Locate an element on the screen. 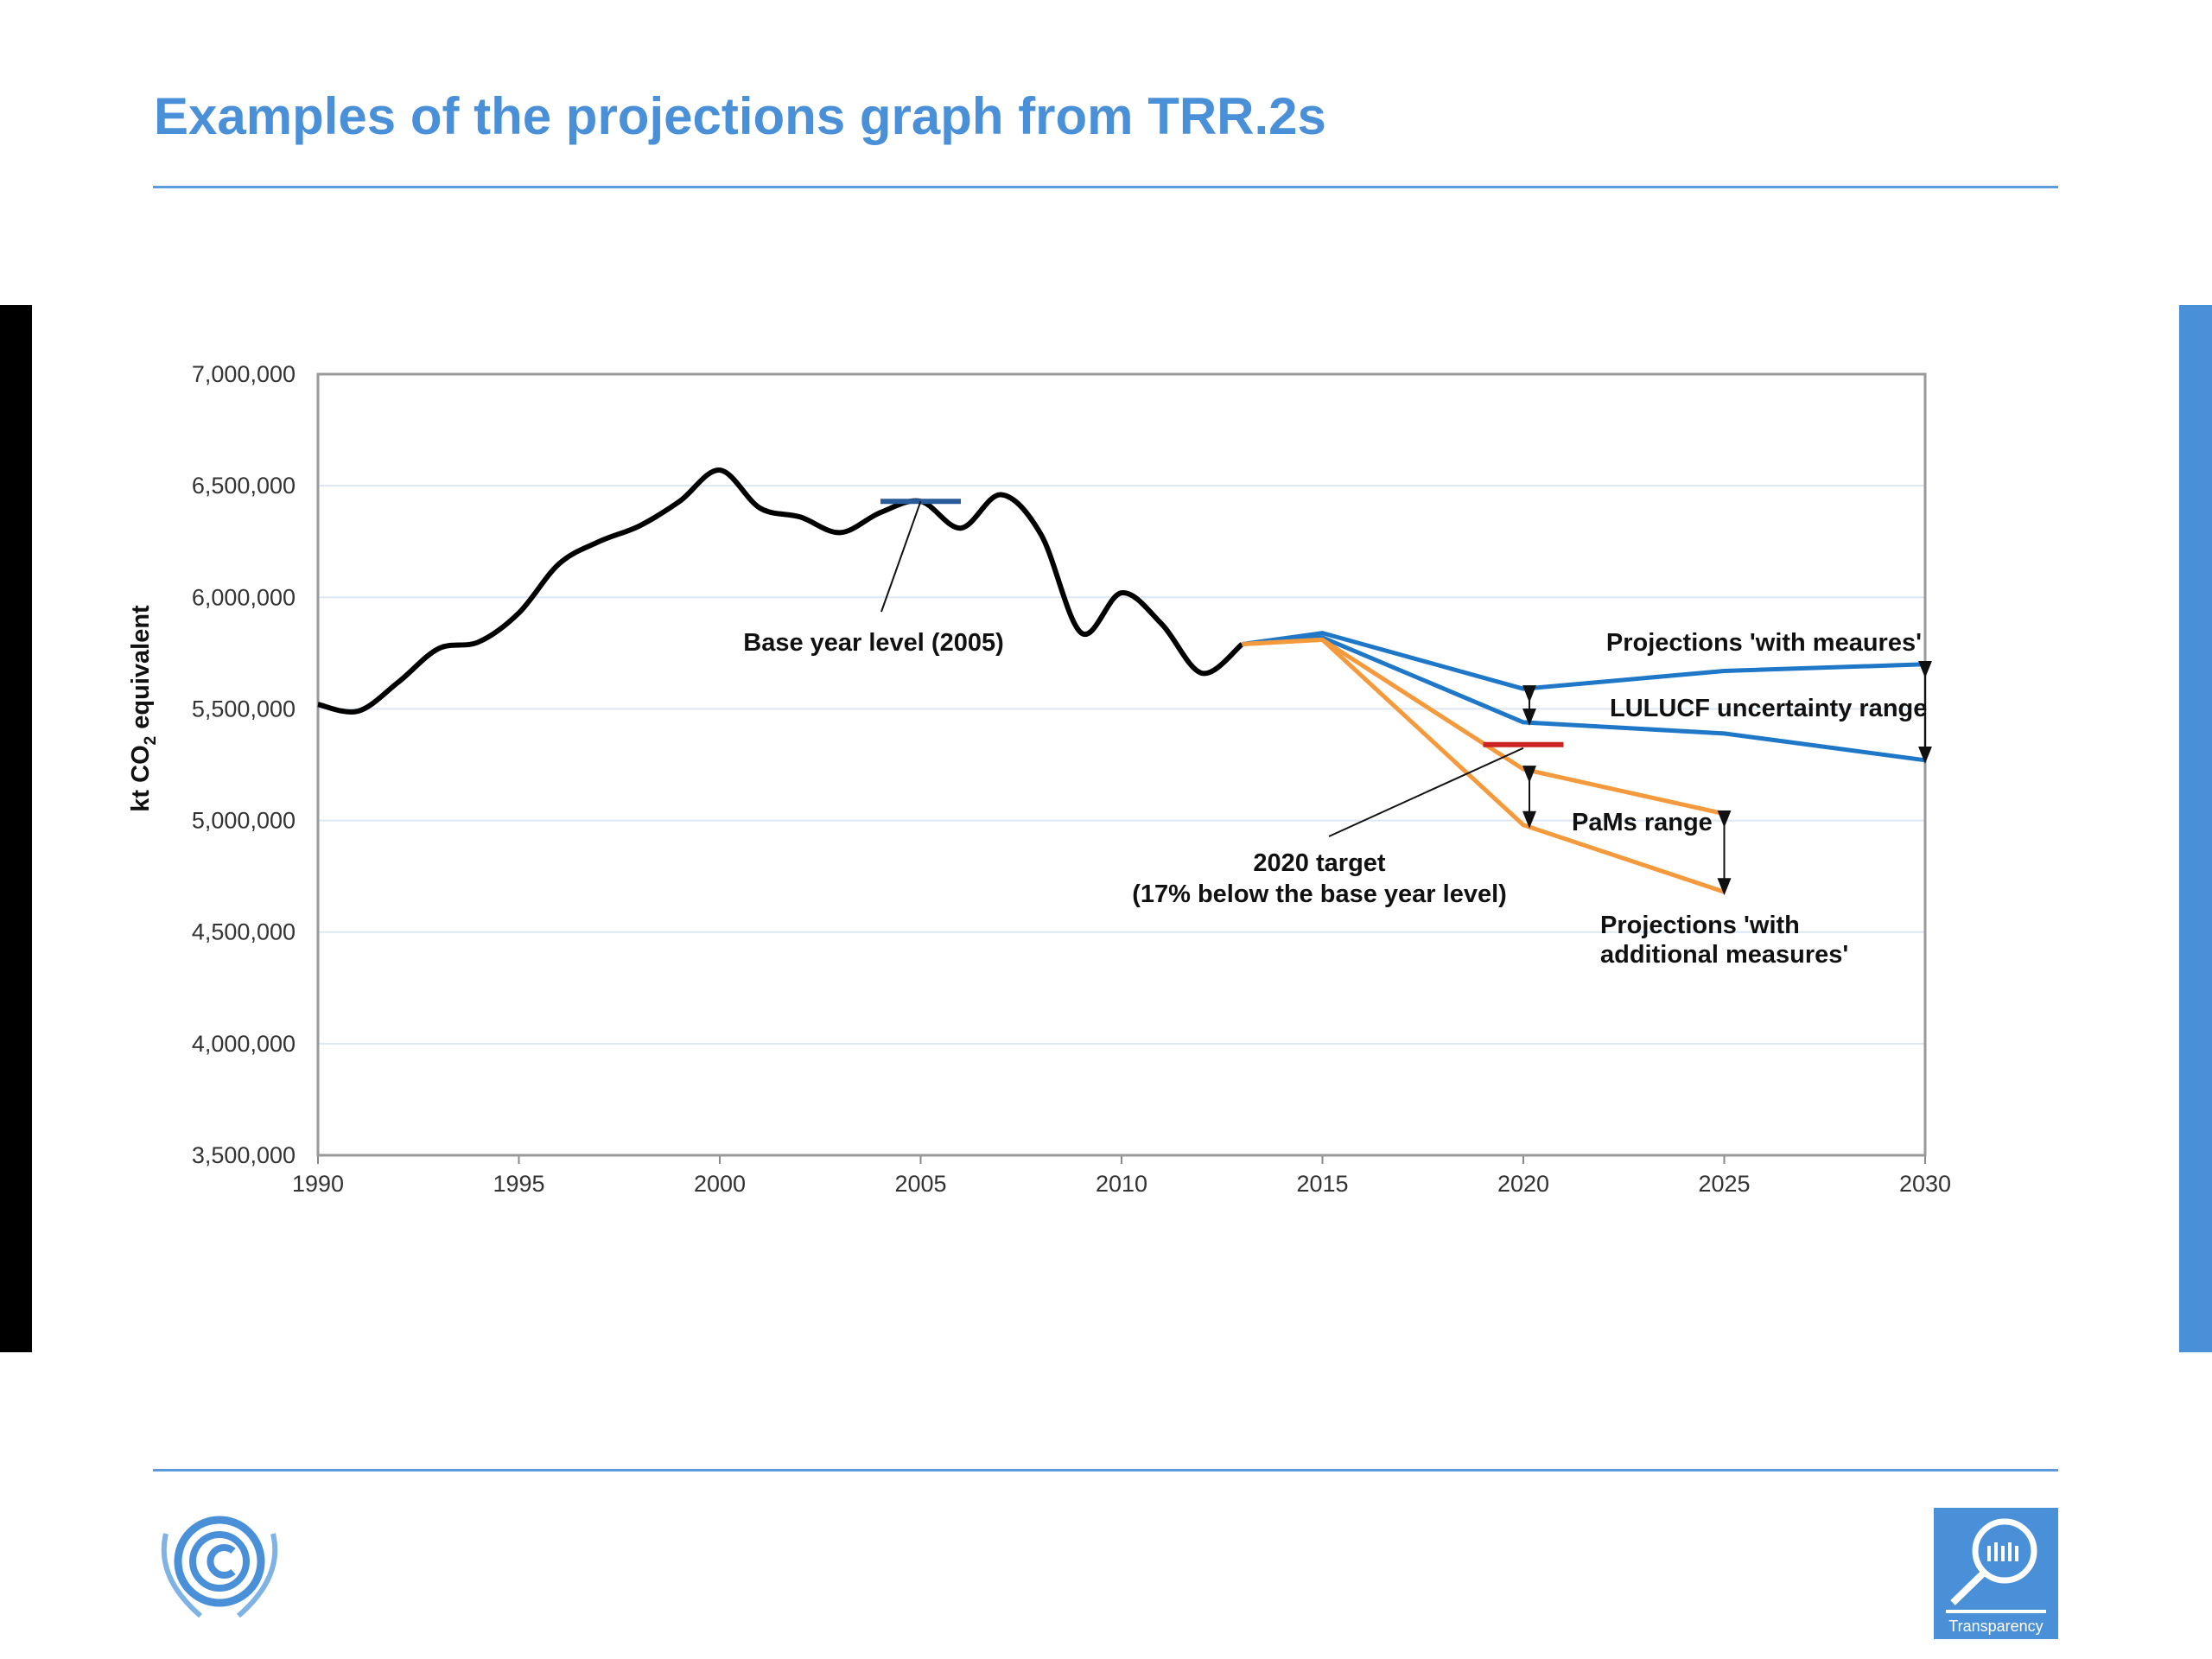 This screenshot has height=1659, width=2212. right-edge-bar is located at coordinates (2195, 828).